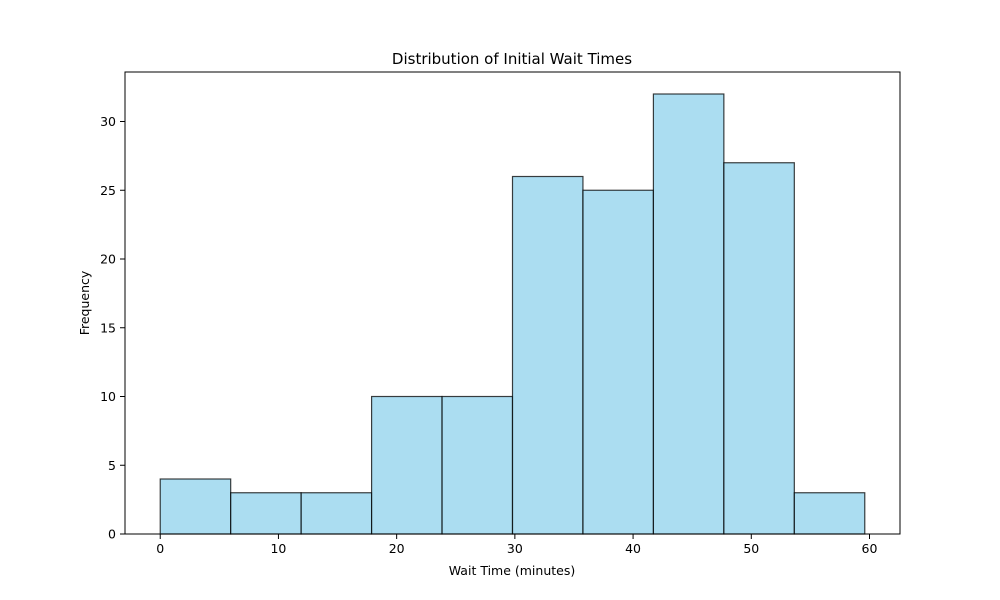 The image size is (1000, 600). Describe the element at coordinates (512, 570) in the screenshot. I see `x-axis-label: Wait Time (minutes)` at that location.